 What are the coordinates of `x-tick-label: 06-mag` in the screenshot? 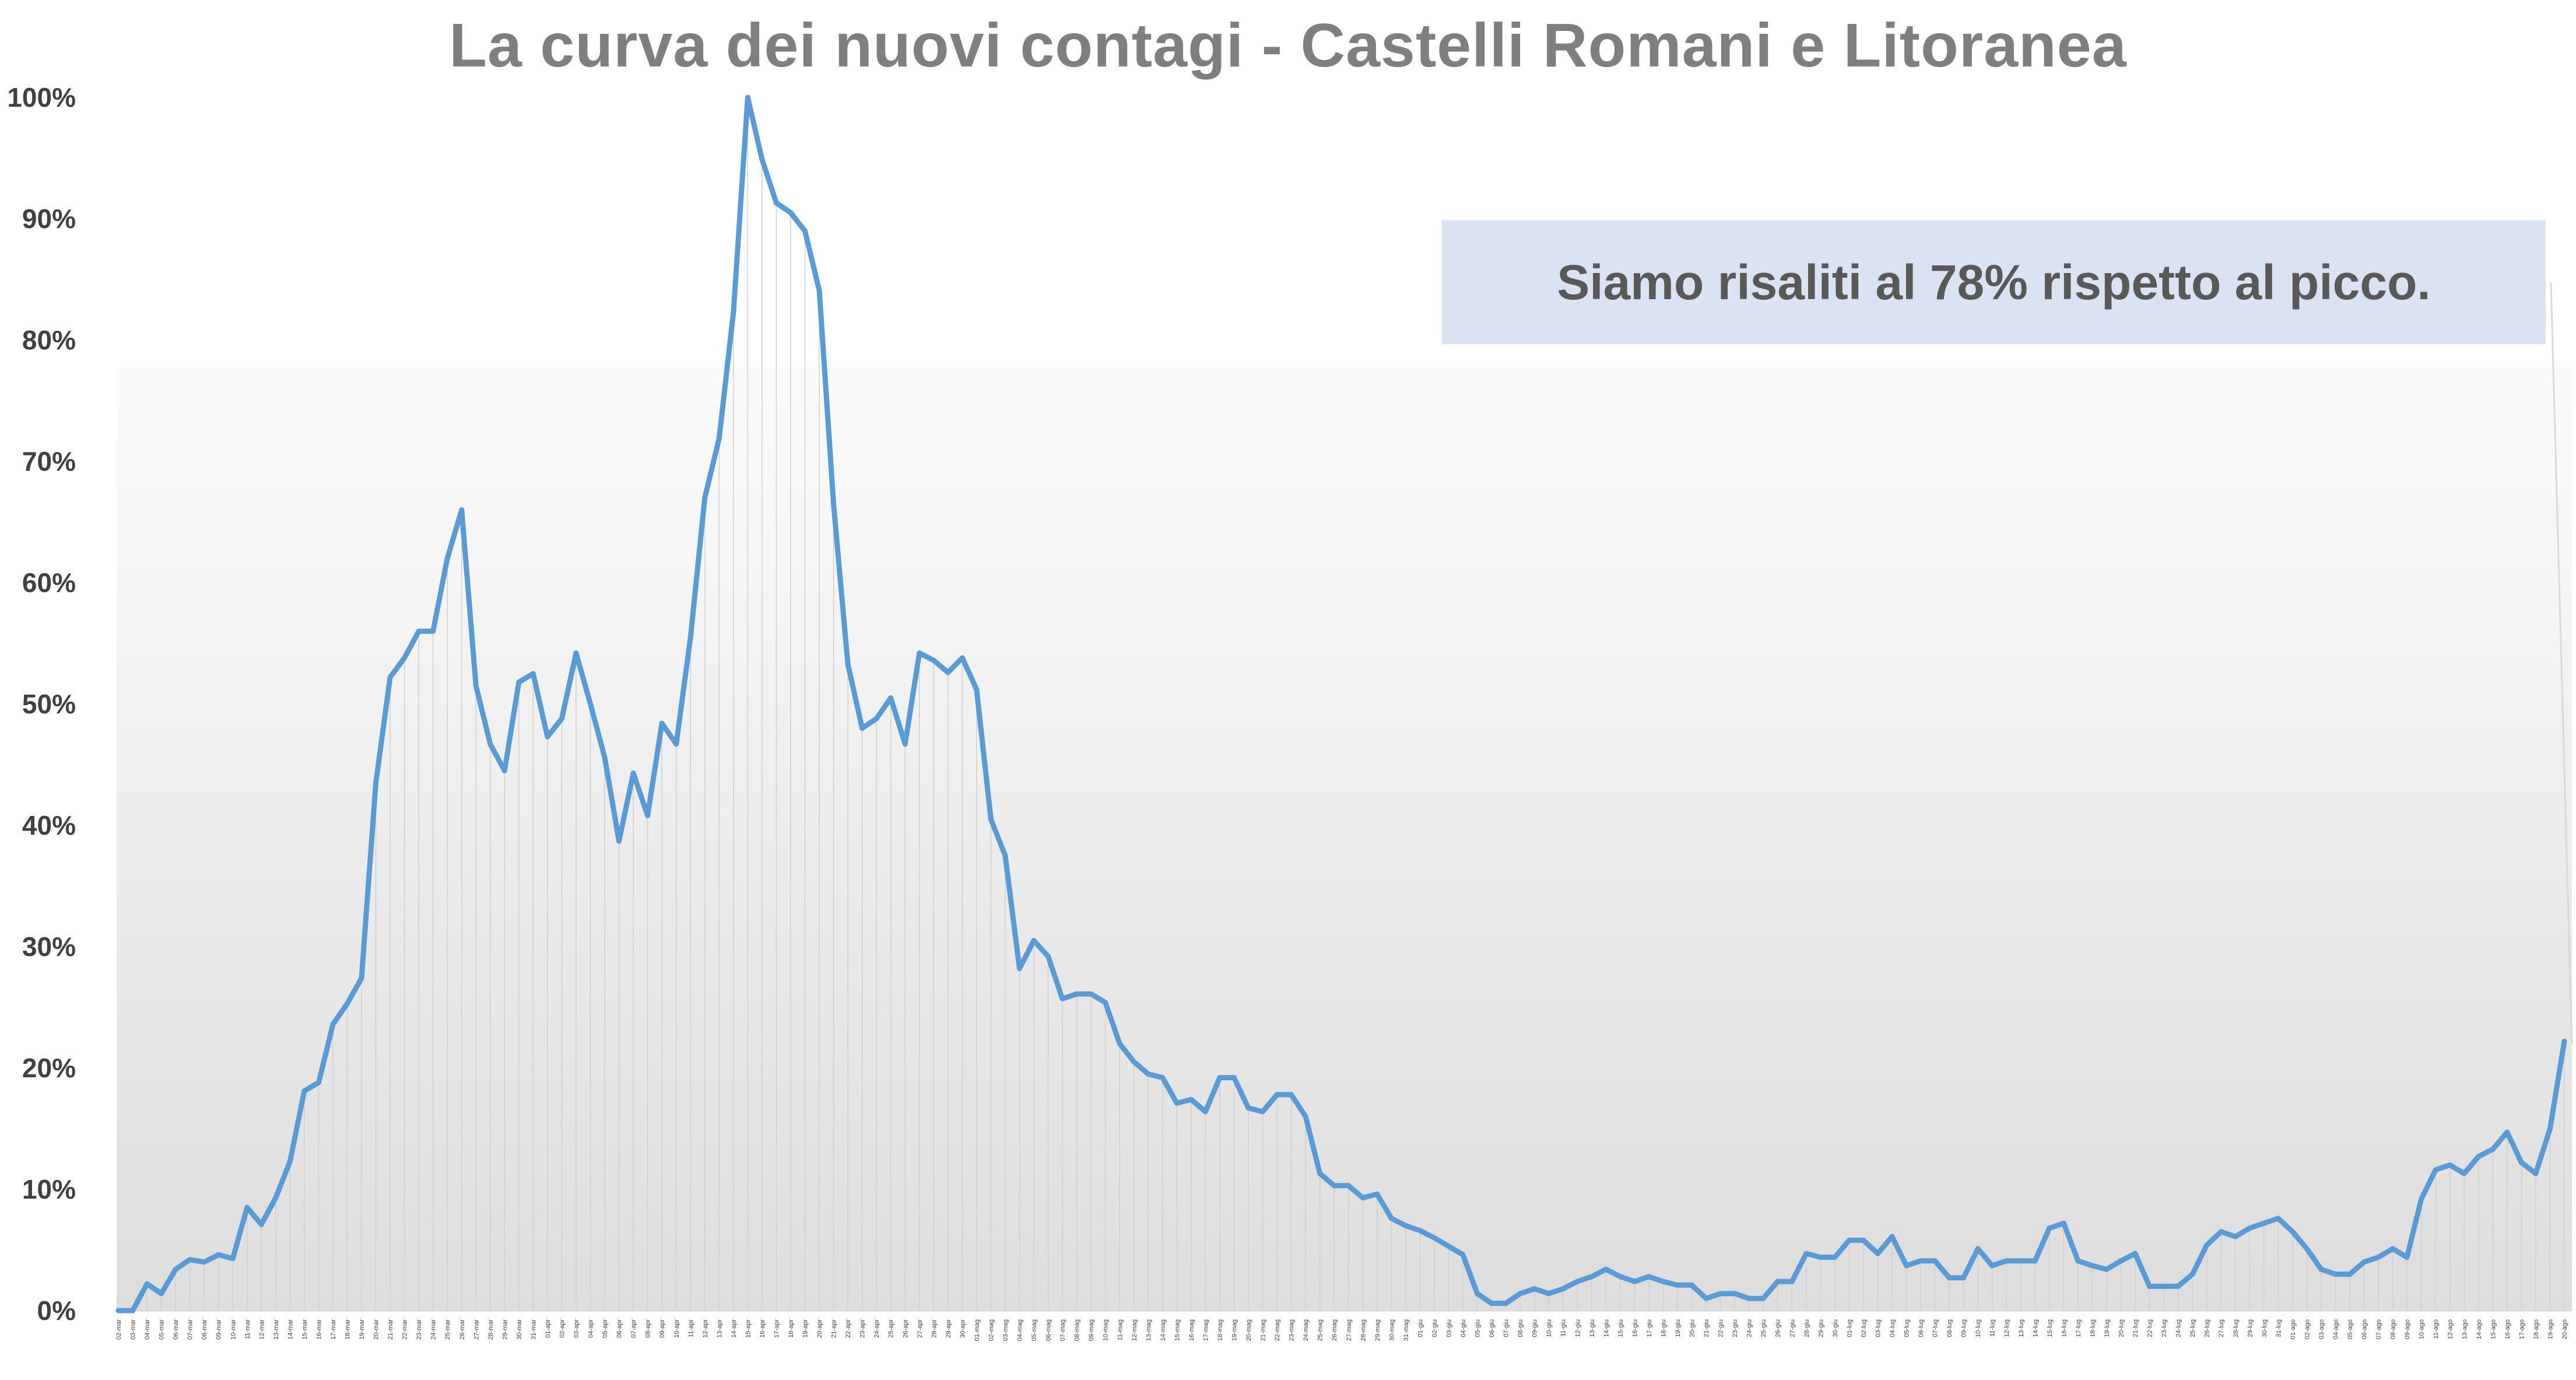 It's located at (1048, 1330).